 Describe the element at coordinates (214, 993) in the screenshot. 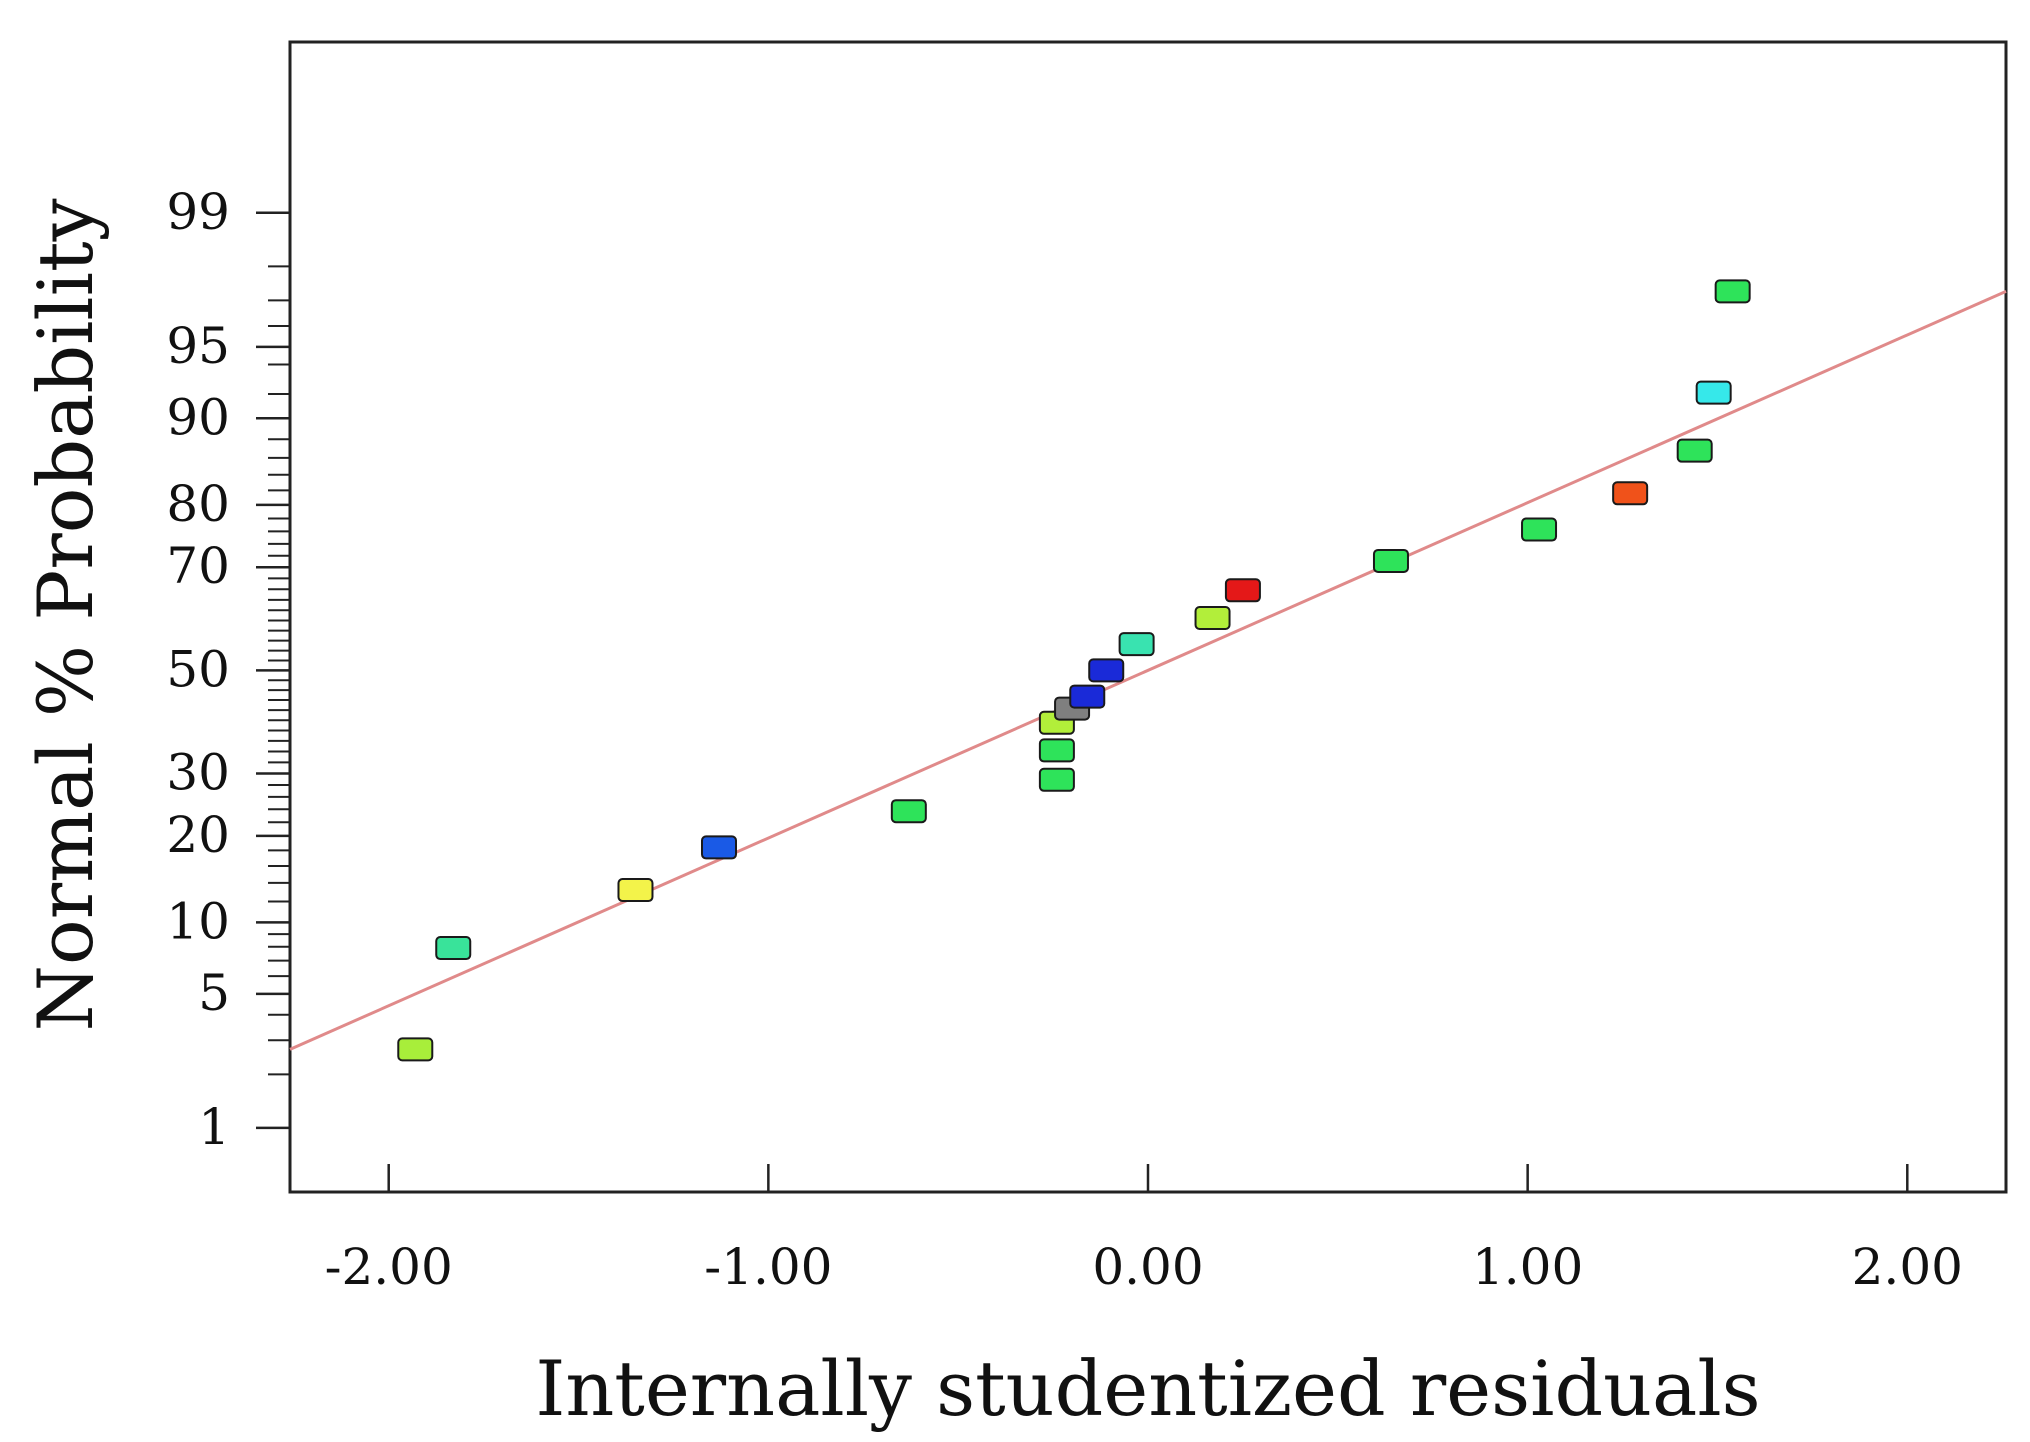

I see `y-tick-label: 5` at that location.